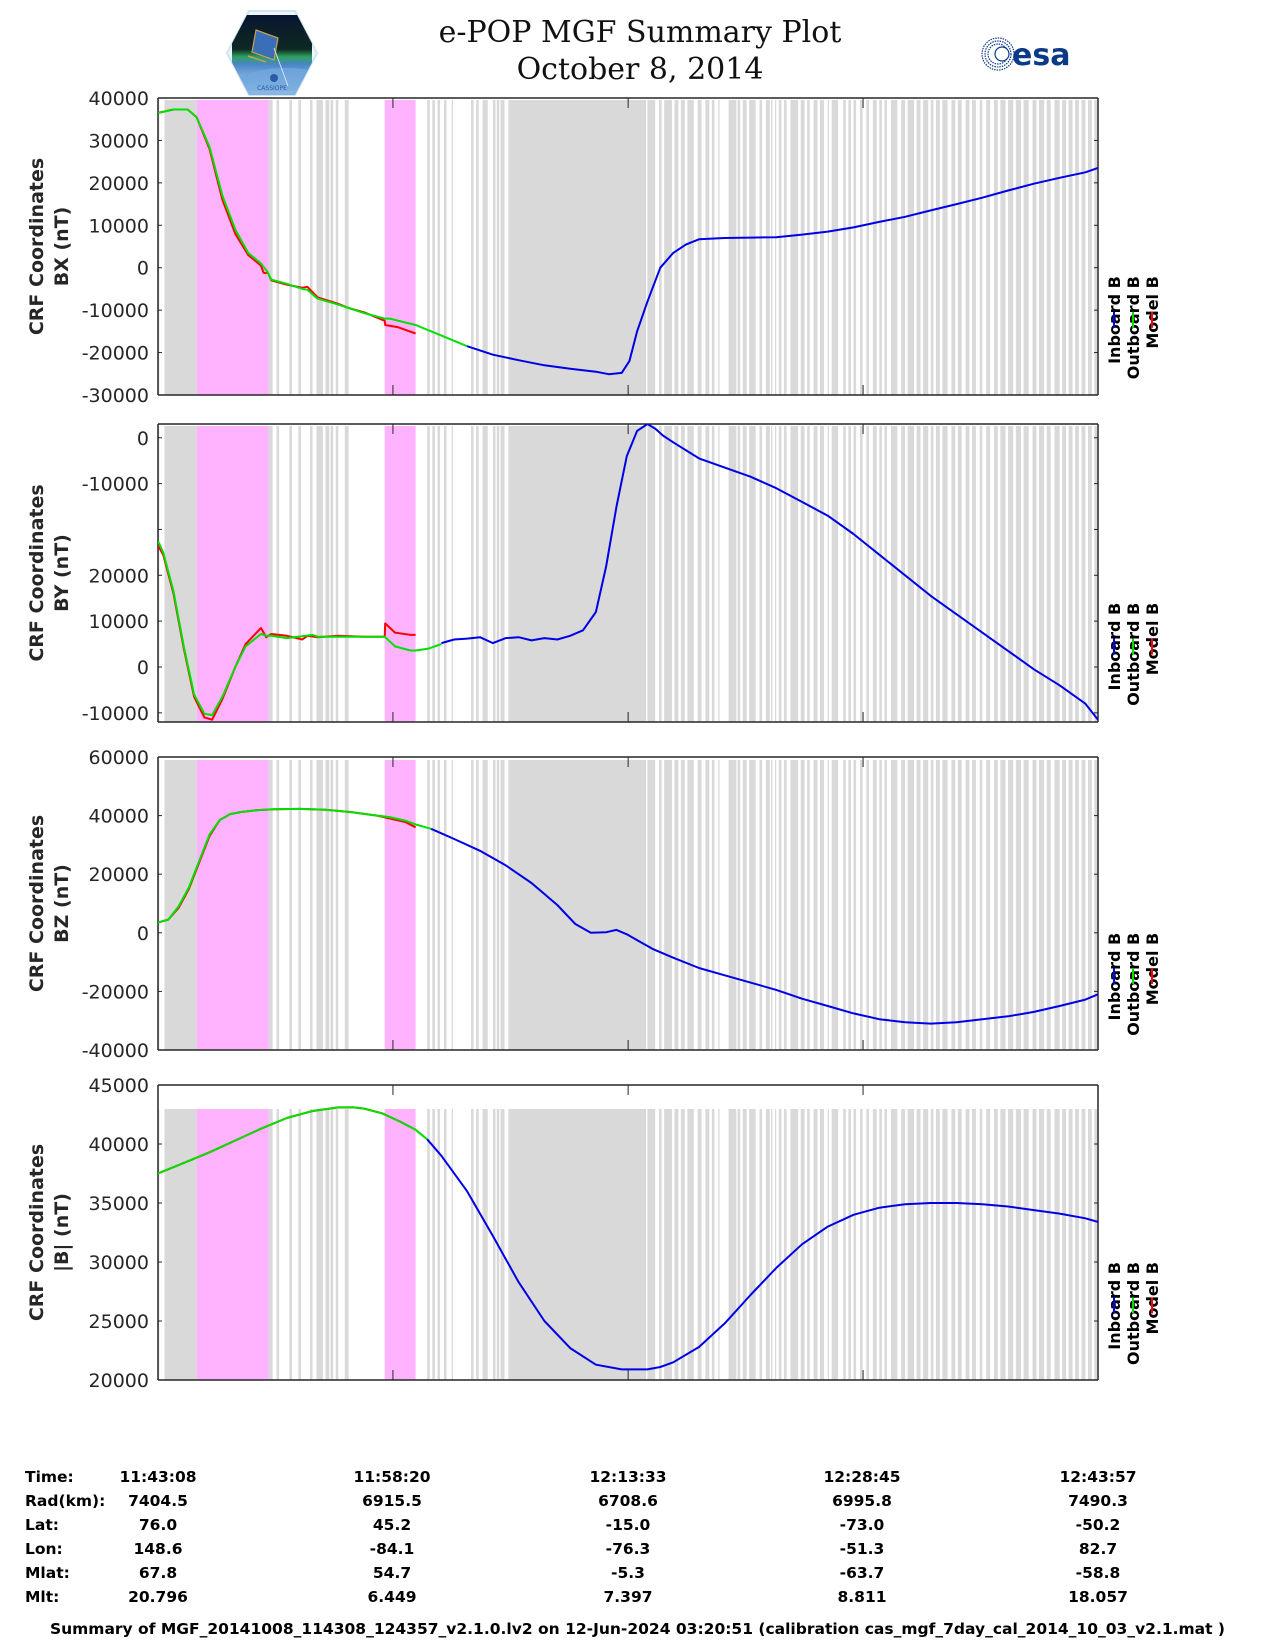  What do you see at coordinates (115, 1051) in the screenshot?
I see `y-tick-label: -40000` at bounding box center [115, 1051].